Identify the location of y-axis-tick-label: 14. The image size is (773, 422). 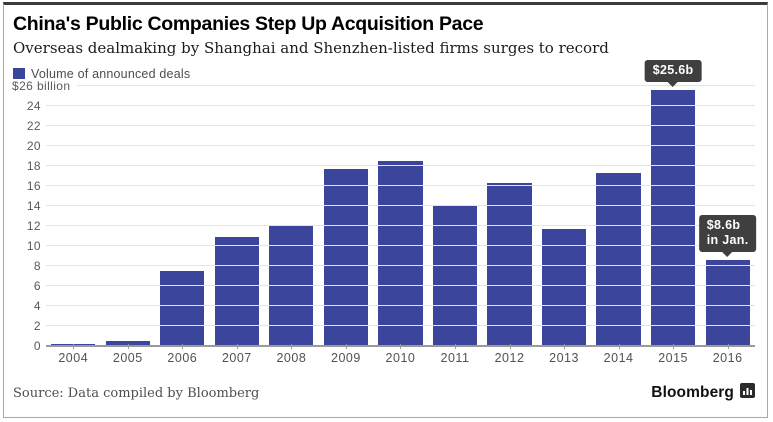
(33, 206).